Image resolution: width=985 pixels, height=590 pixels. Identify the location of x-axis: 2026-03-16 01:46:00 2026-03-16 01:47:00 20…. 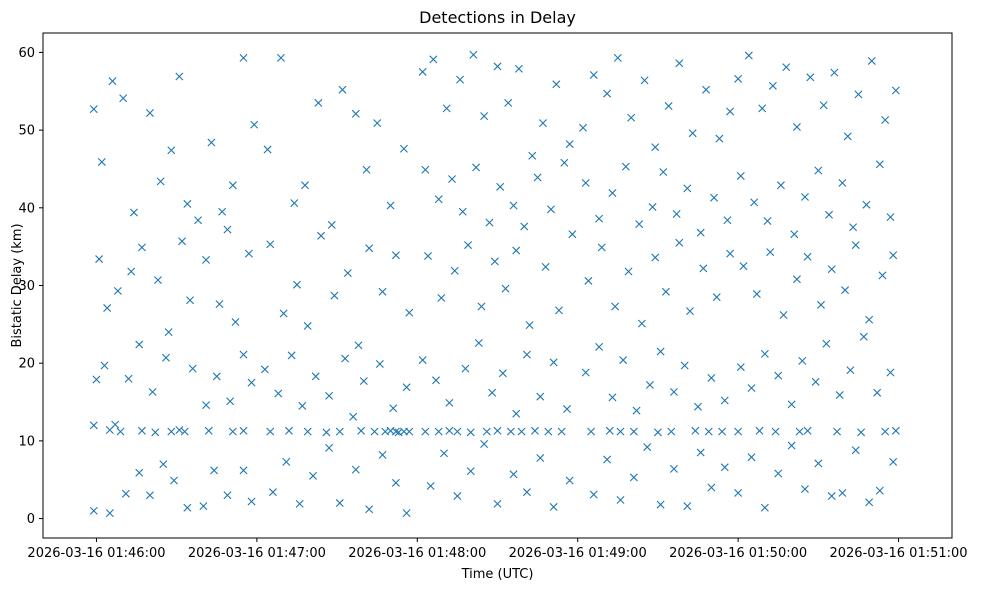
(497, 549).